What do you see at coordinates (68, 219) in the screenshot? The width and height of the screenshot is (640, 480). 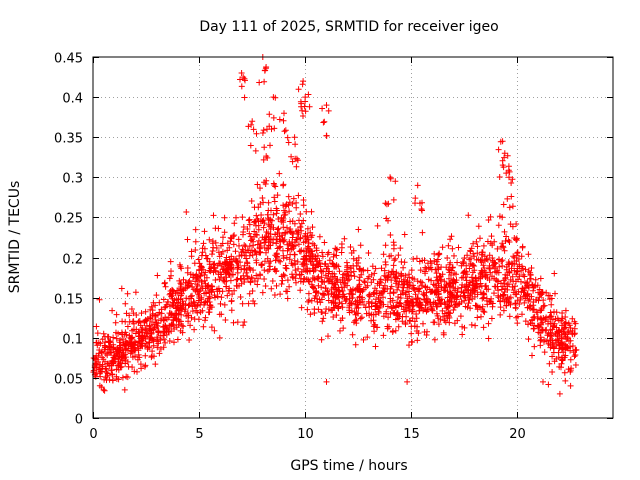 I see `y-tick-label: 0.25` at bounding box center [68, 219].